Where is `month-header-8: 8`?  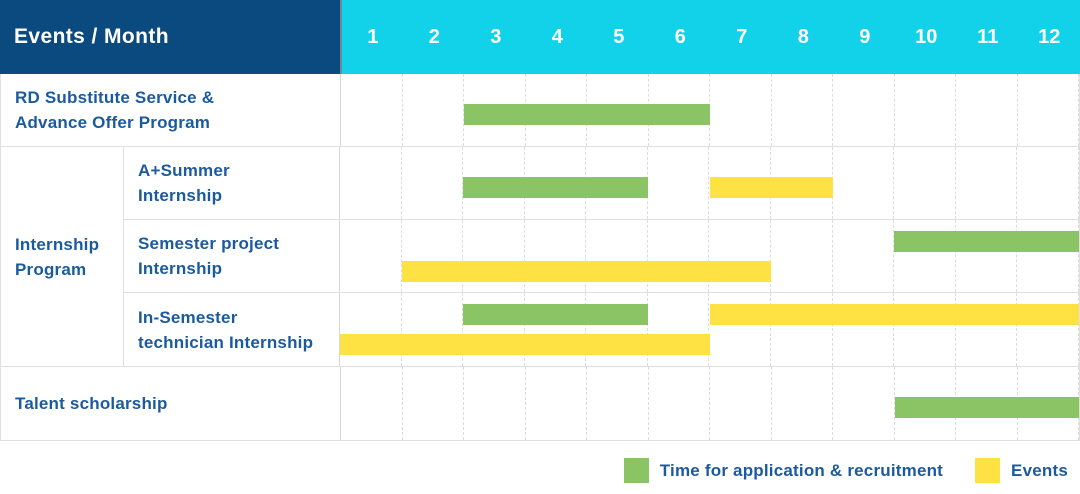 month-header-8: 8 is located at coordinates (803, 36).